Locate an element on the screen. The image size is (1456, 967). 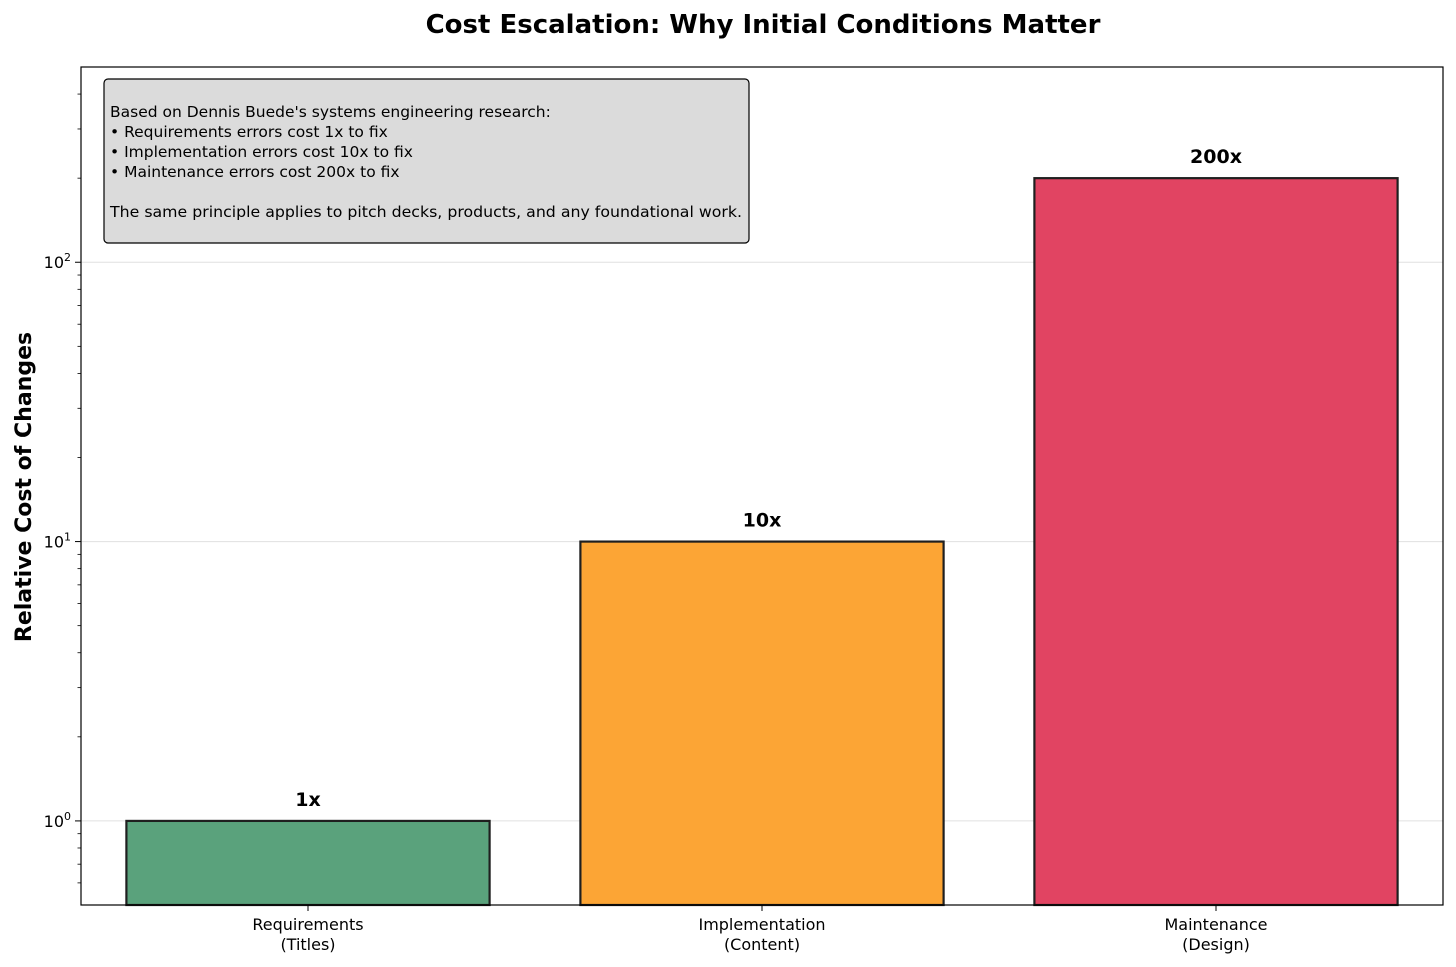
y-axis-label: Relative Cost of Changes is located at coordinates (24, 487).